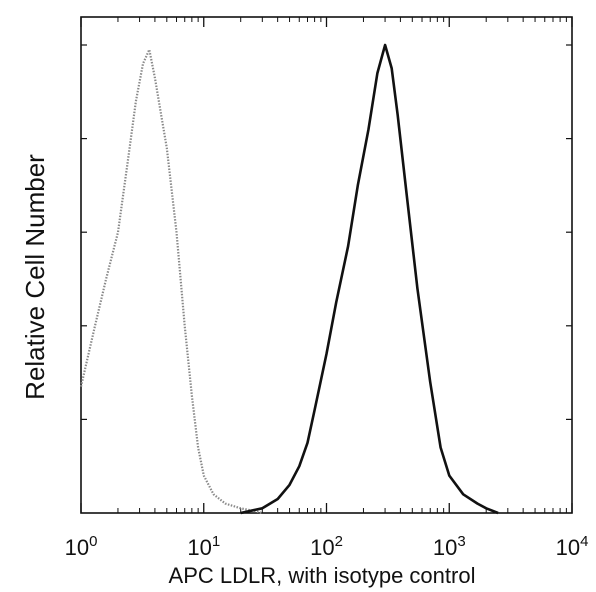 This screenshot has height=592, width=596. Describe the element at coordinates (203, 546) in the screenshot. I see `x-tick-label: 10¹` at that location.